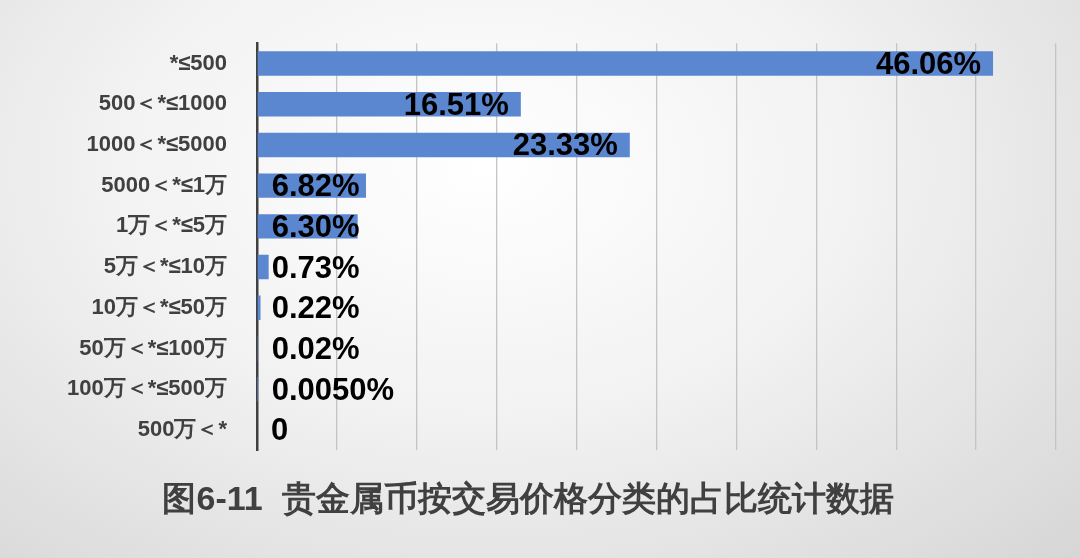 The height and width of the screenshot is (558, 1080). I want to click on text: 图6-11 贵金属币按交易价格分类的占比统计数据, so click(528, 497).